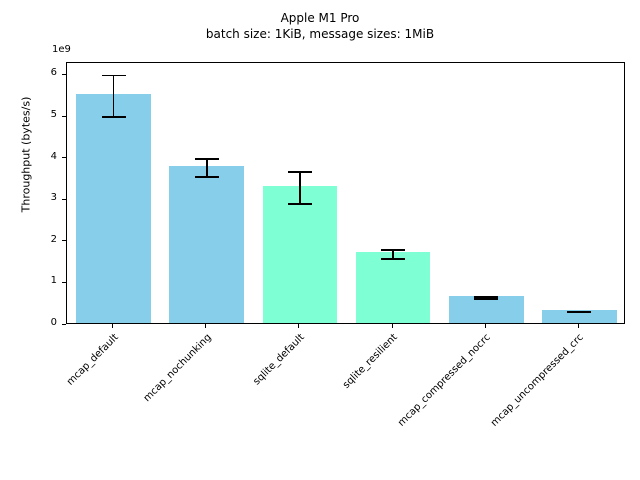  Describe the element at coordinates (320, 34) in the screenshot. I see `chart-subtitle: batch size: 1KiB, message sizes: 1MiB` at that location.